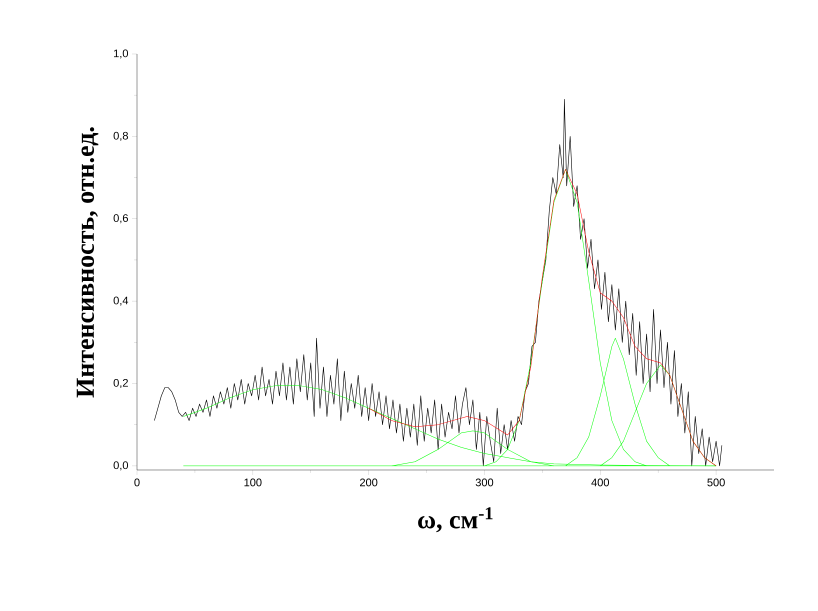 The image size is (818, 611). I want to click on x-axis-title: ω, см$^{-1}$, so click(455, 519).